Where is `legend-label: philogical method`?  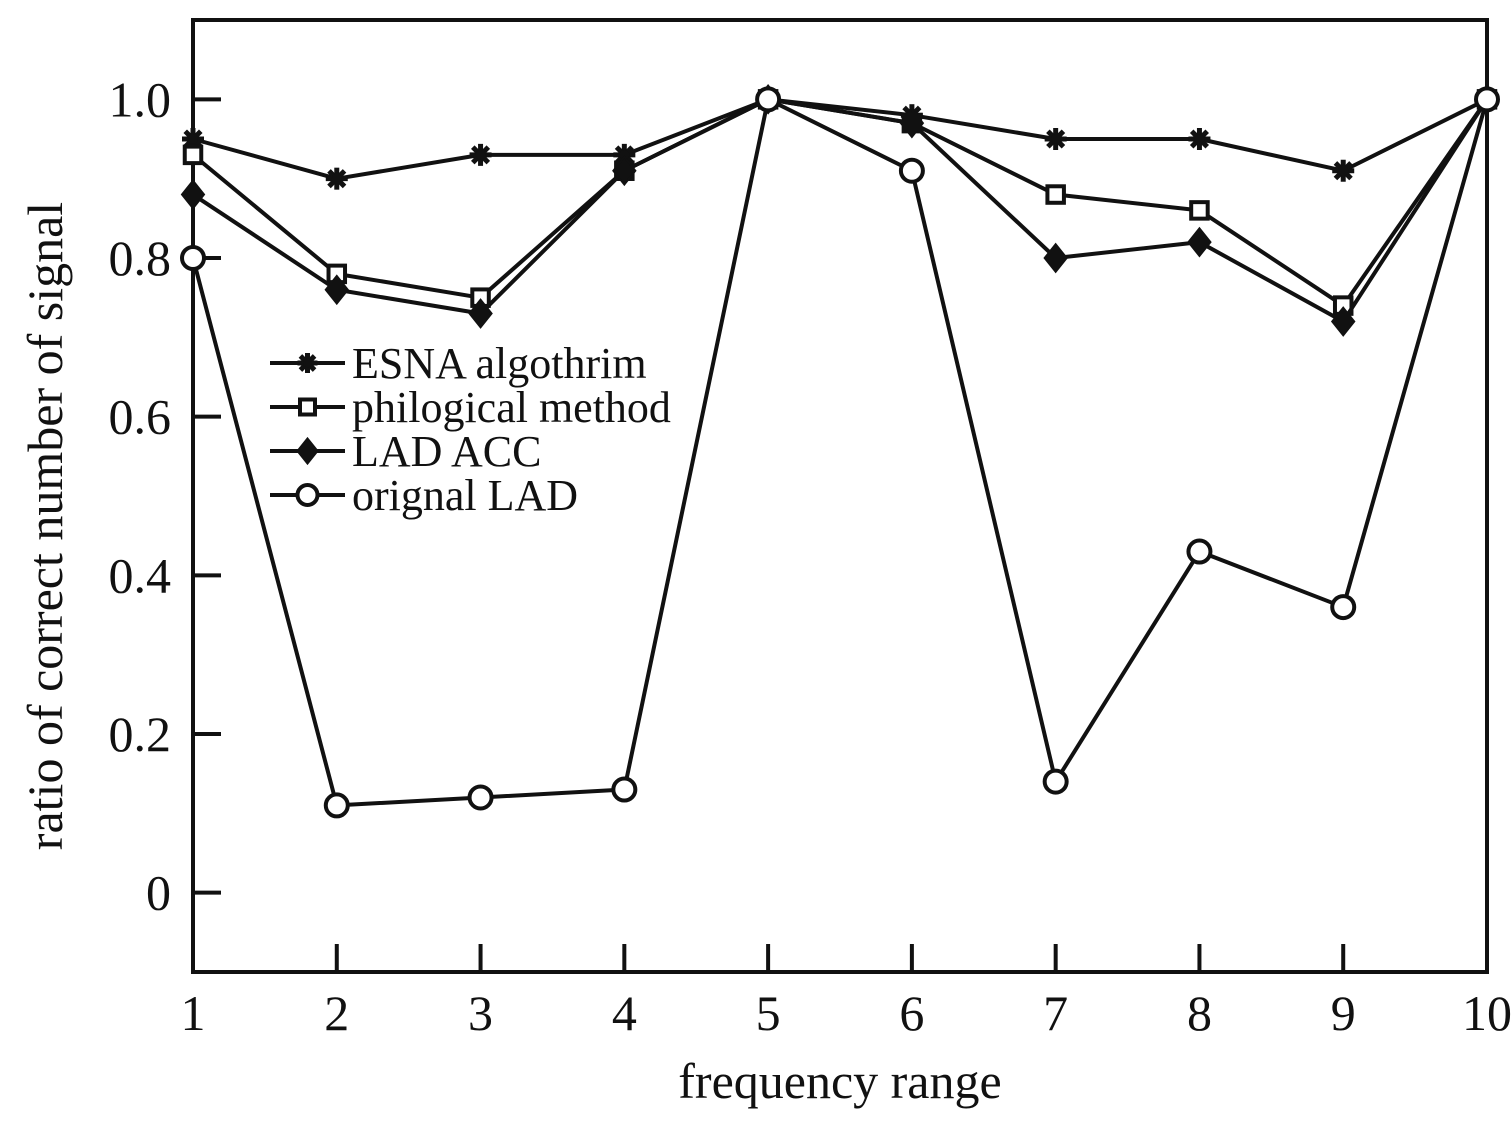
legend-label: philogical method is located at coordinates (511, 407).